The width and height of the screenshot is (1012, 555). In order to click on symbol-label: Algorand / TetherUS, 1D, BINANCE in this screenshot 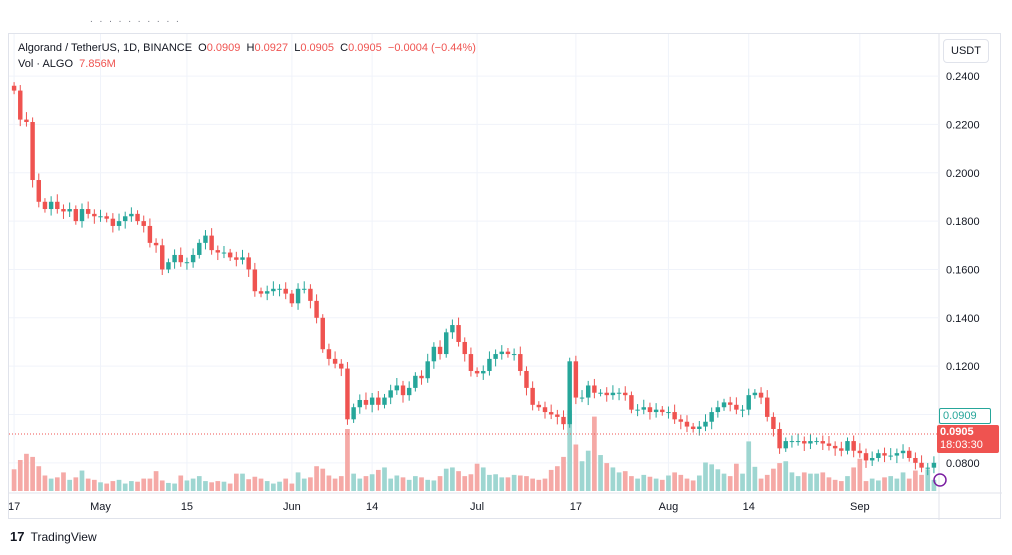, I will do `click(105, 48)`.